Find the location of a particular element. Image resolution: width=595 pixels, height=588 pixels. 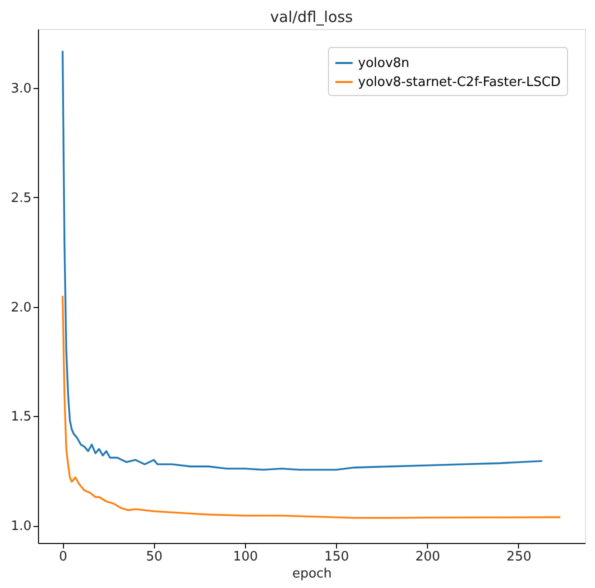

y-tick-label: 2.0 is located at coordinates (21, 308).